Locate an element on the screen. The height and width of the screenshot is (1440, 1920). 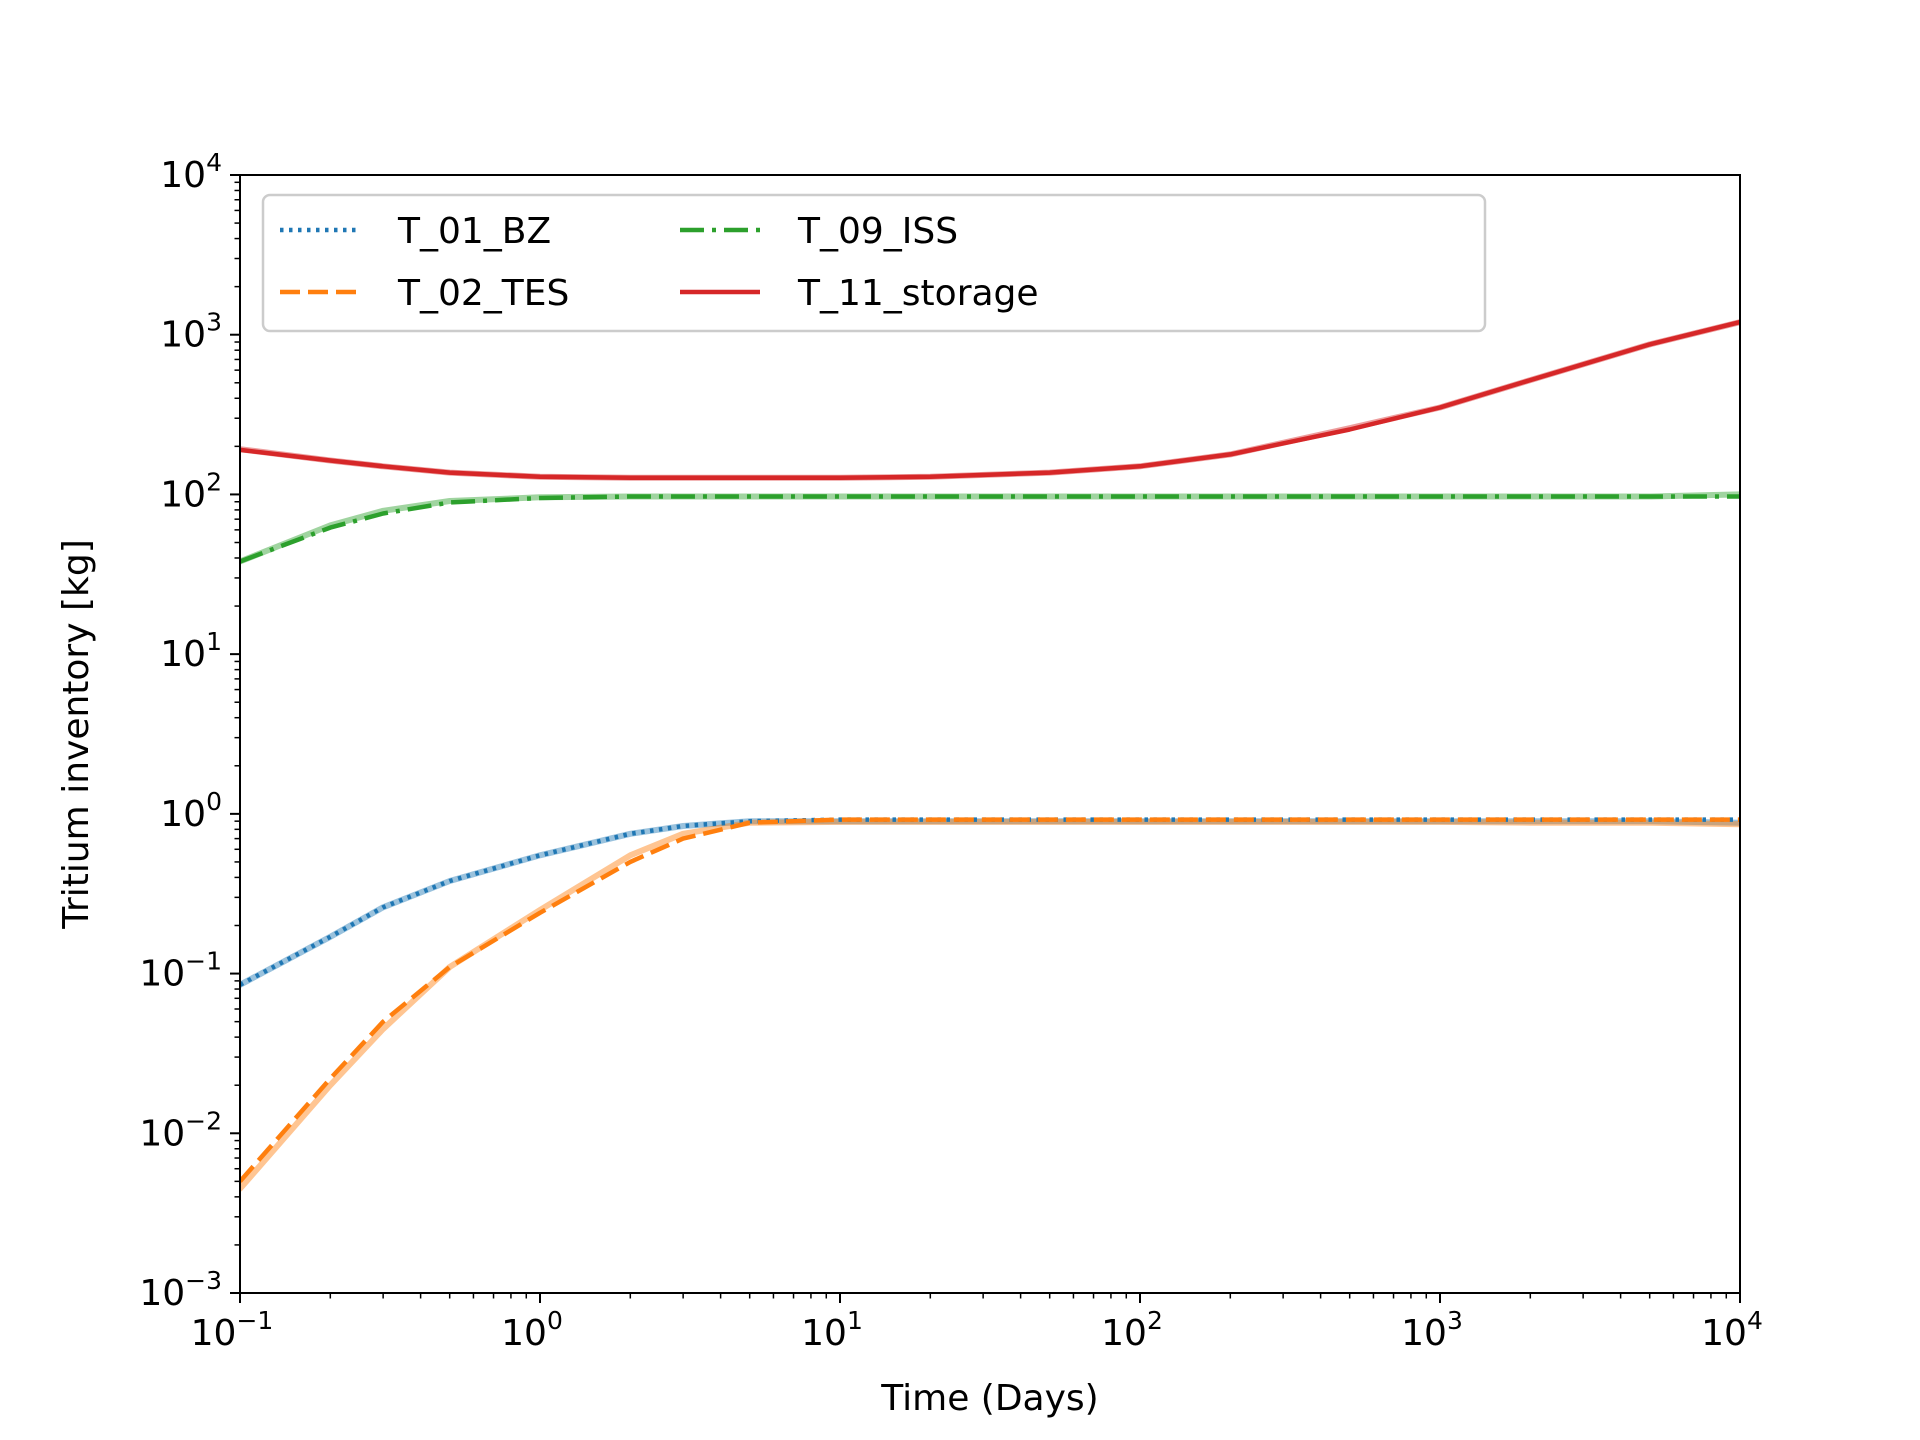
x-tick-label: 10⁻¹ is located at coordinates (232, 1330).